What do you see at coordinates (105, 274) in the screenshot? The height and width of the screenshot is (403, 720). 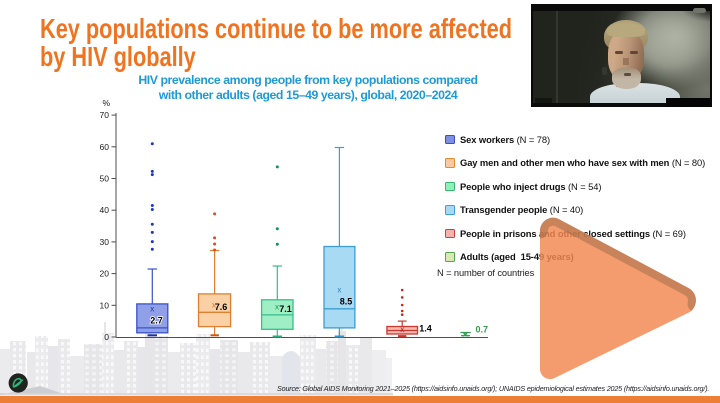 I see `svg-text: 20` at bounding box center [105, 274].